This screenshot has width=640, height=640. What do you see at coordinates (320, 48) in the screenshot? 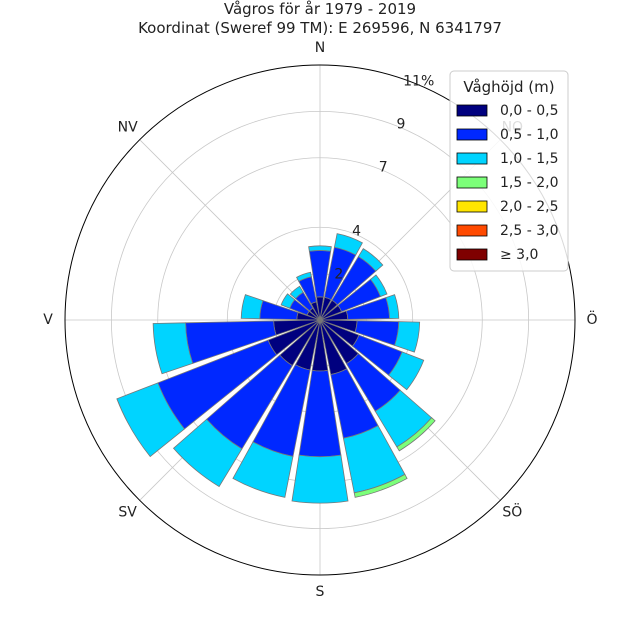
I see `direction-label-0: N` at bounding box center [320, 48].